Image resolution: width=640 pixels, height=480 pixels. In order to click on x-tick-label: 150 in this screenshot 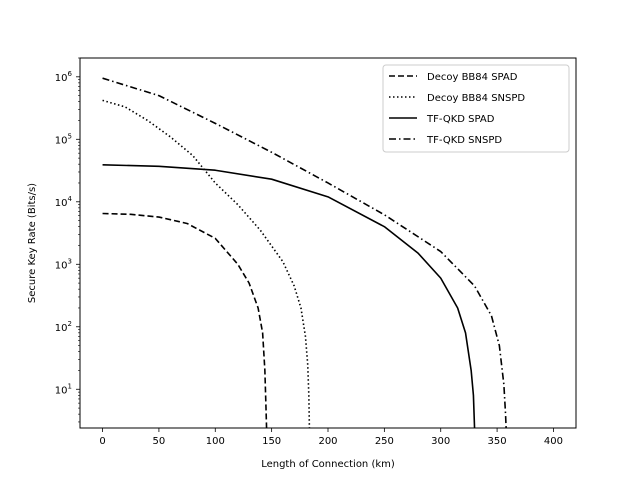, I will do `click(271, 441)`.